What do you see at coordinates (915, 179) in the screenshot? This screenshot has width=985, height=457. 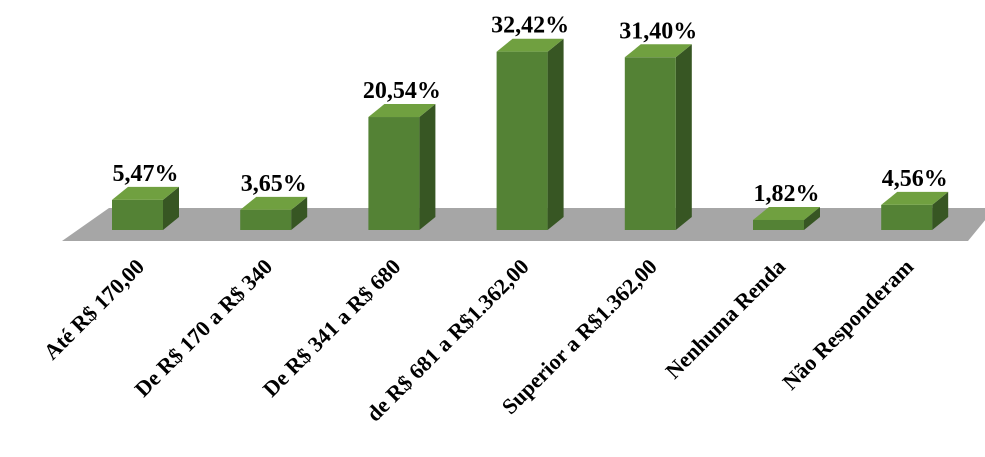 I see `data-label: 4,56%` at bounding box center [915, 179].